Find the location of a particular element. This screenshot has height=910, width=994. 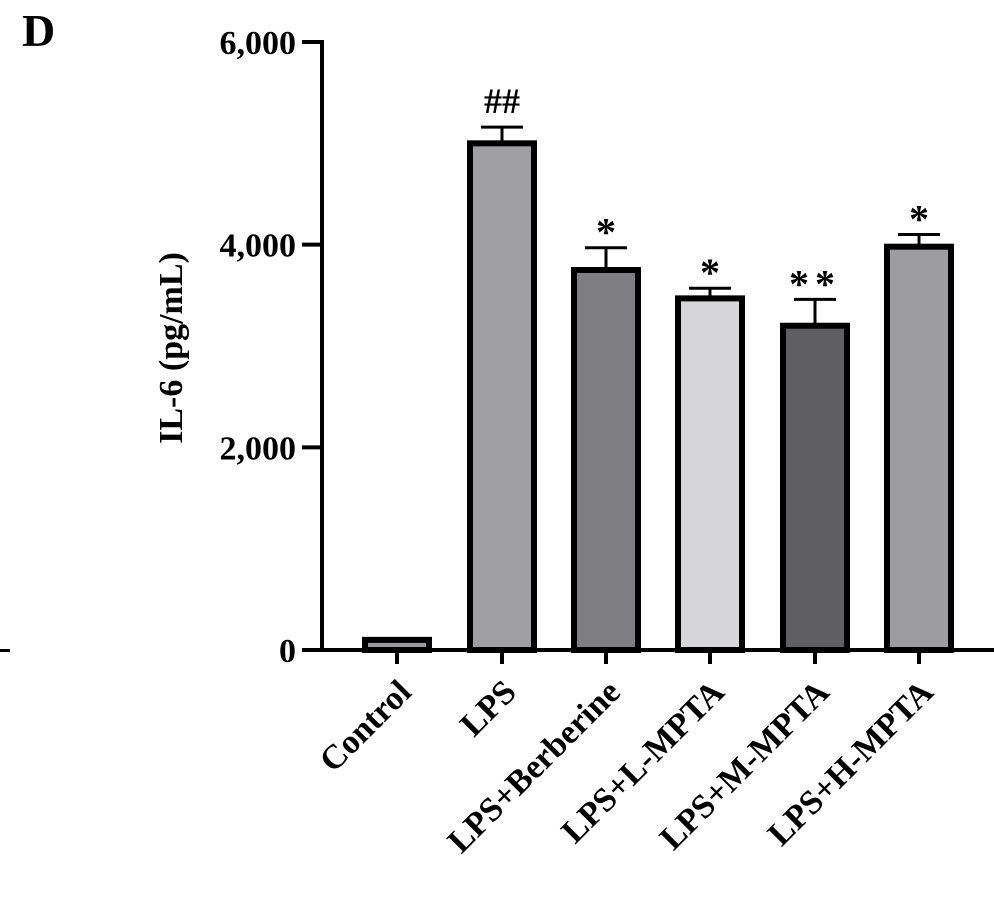

y-axis-label: IL-6 (pg/mL) is located at coordinates (171, 348).